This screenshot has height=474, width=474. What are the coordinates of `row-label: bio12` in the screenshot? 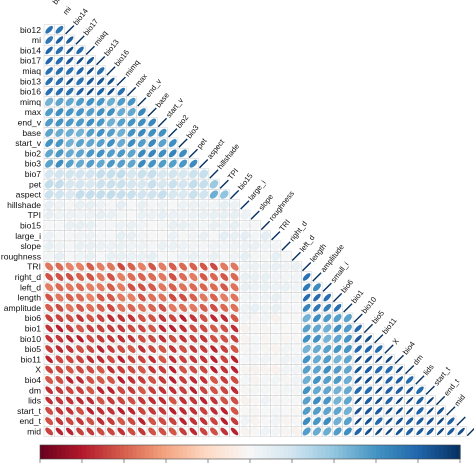 It's located at (30, 30).